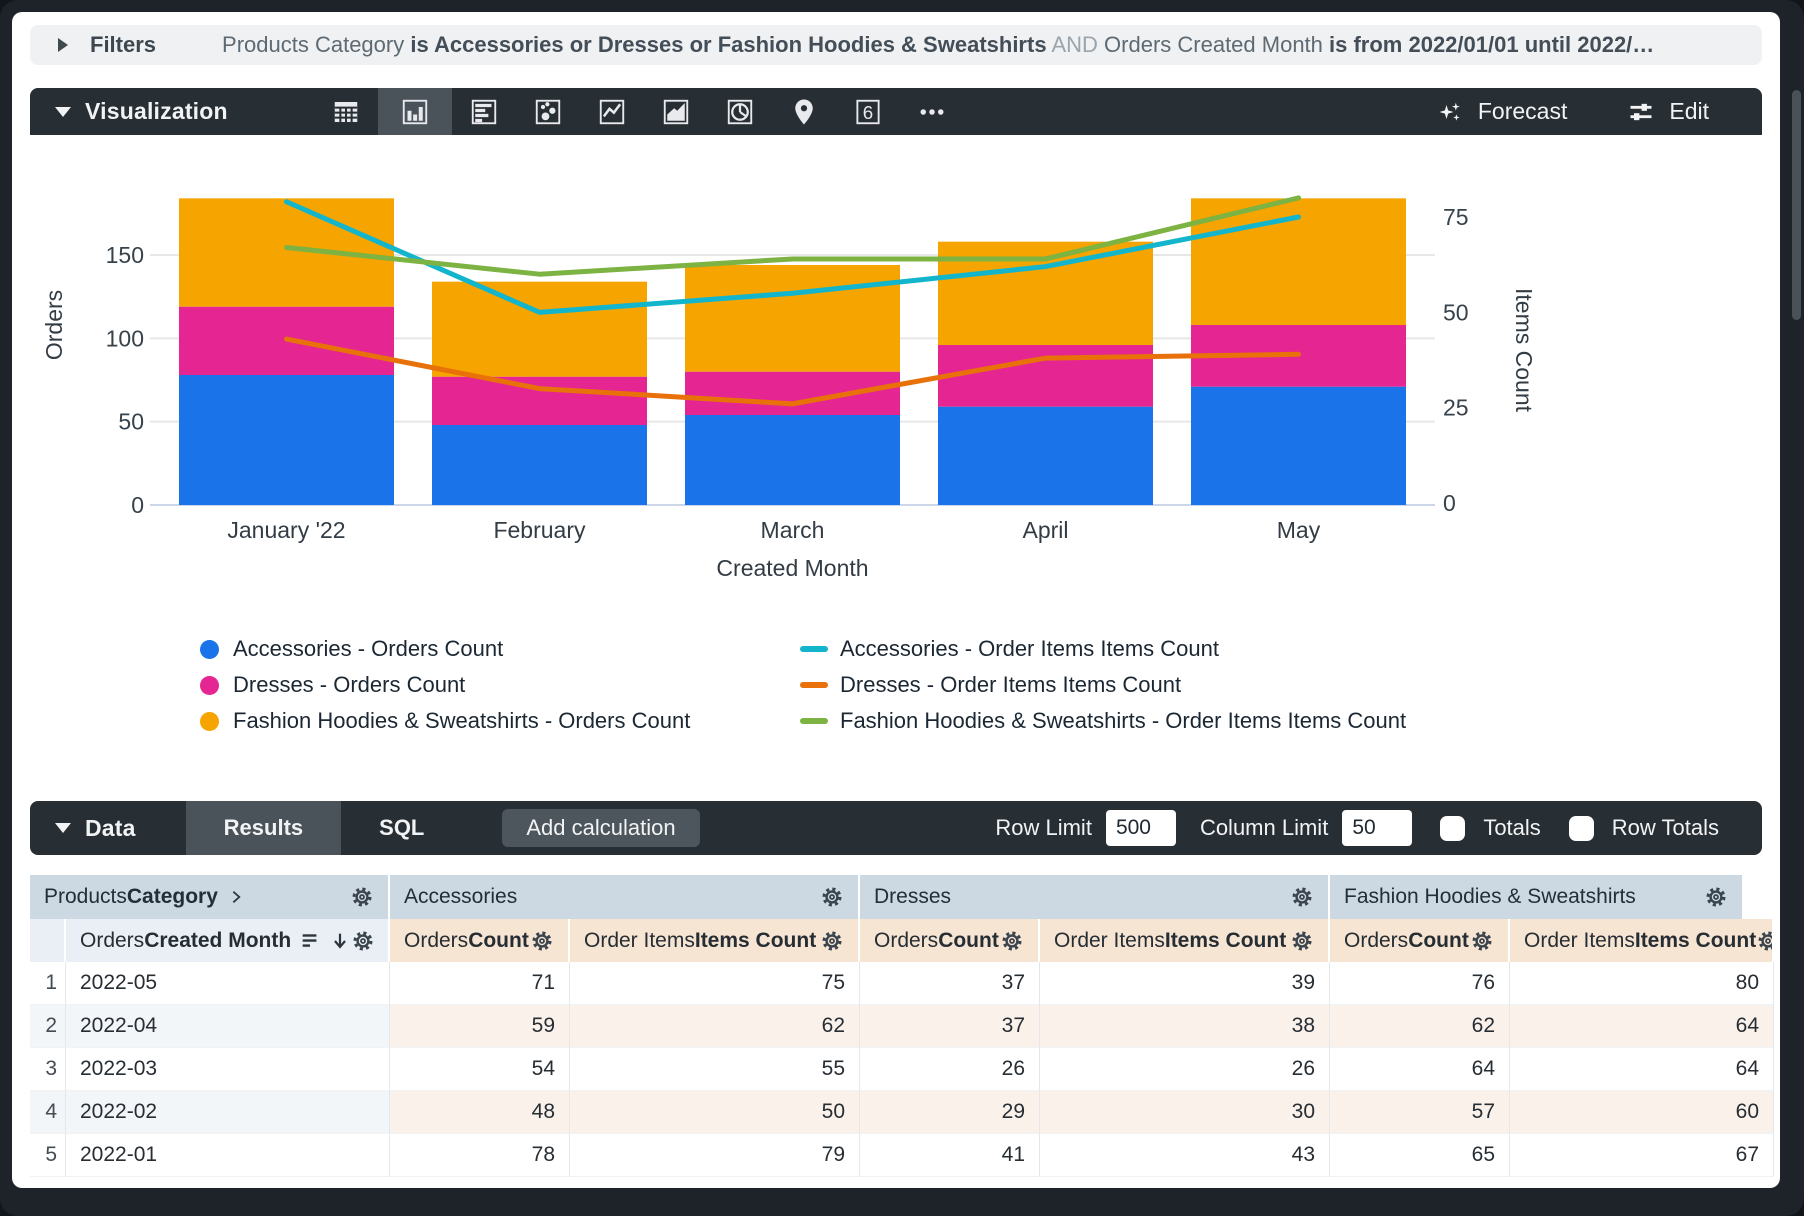 The height and width of the screenshot is (1216, 1804). What do you see at coordinates (1095, 897) in the screenshot?
I see `column-group-header: Dresses` at bounding box center [1095, 897].